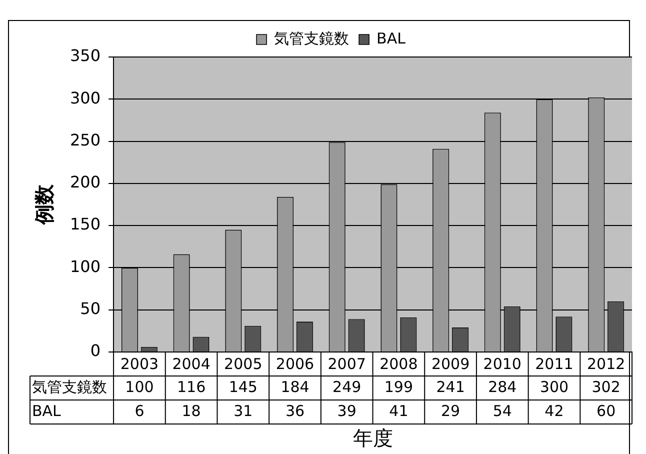  I want to click on y-tick-label: 200, so click(85, 182).